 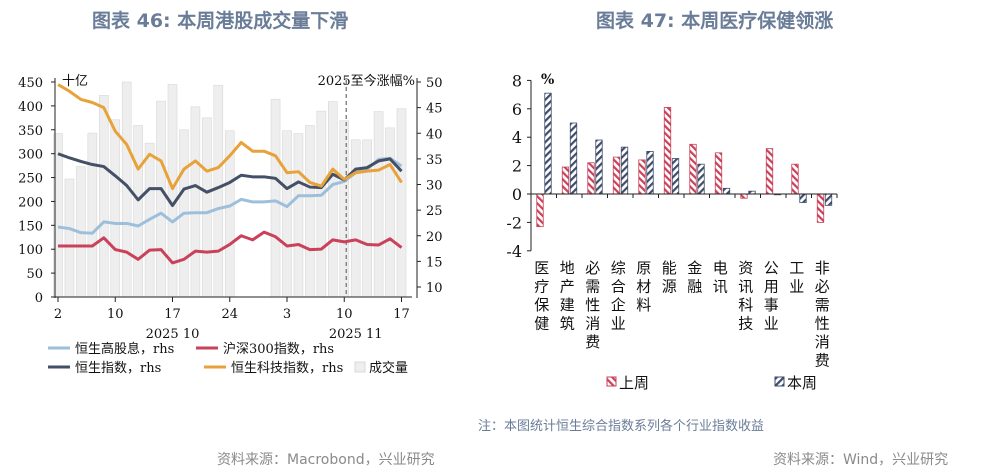 What do you see at coordinates (779, 381) in the screenshot?
I see `legend-swatch-this_week` at bounding box center [779, 381].